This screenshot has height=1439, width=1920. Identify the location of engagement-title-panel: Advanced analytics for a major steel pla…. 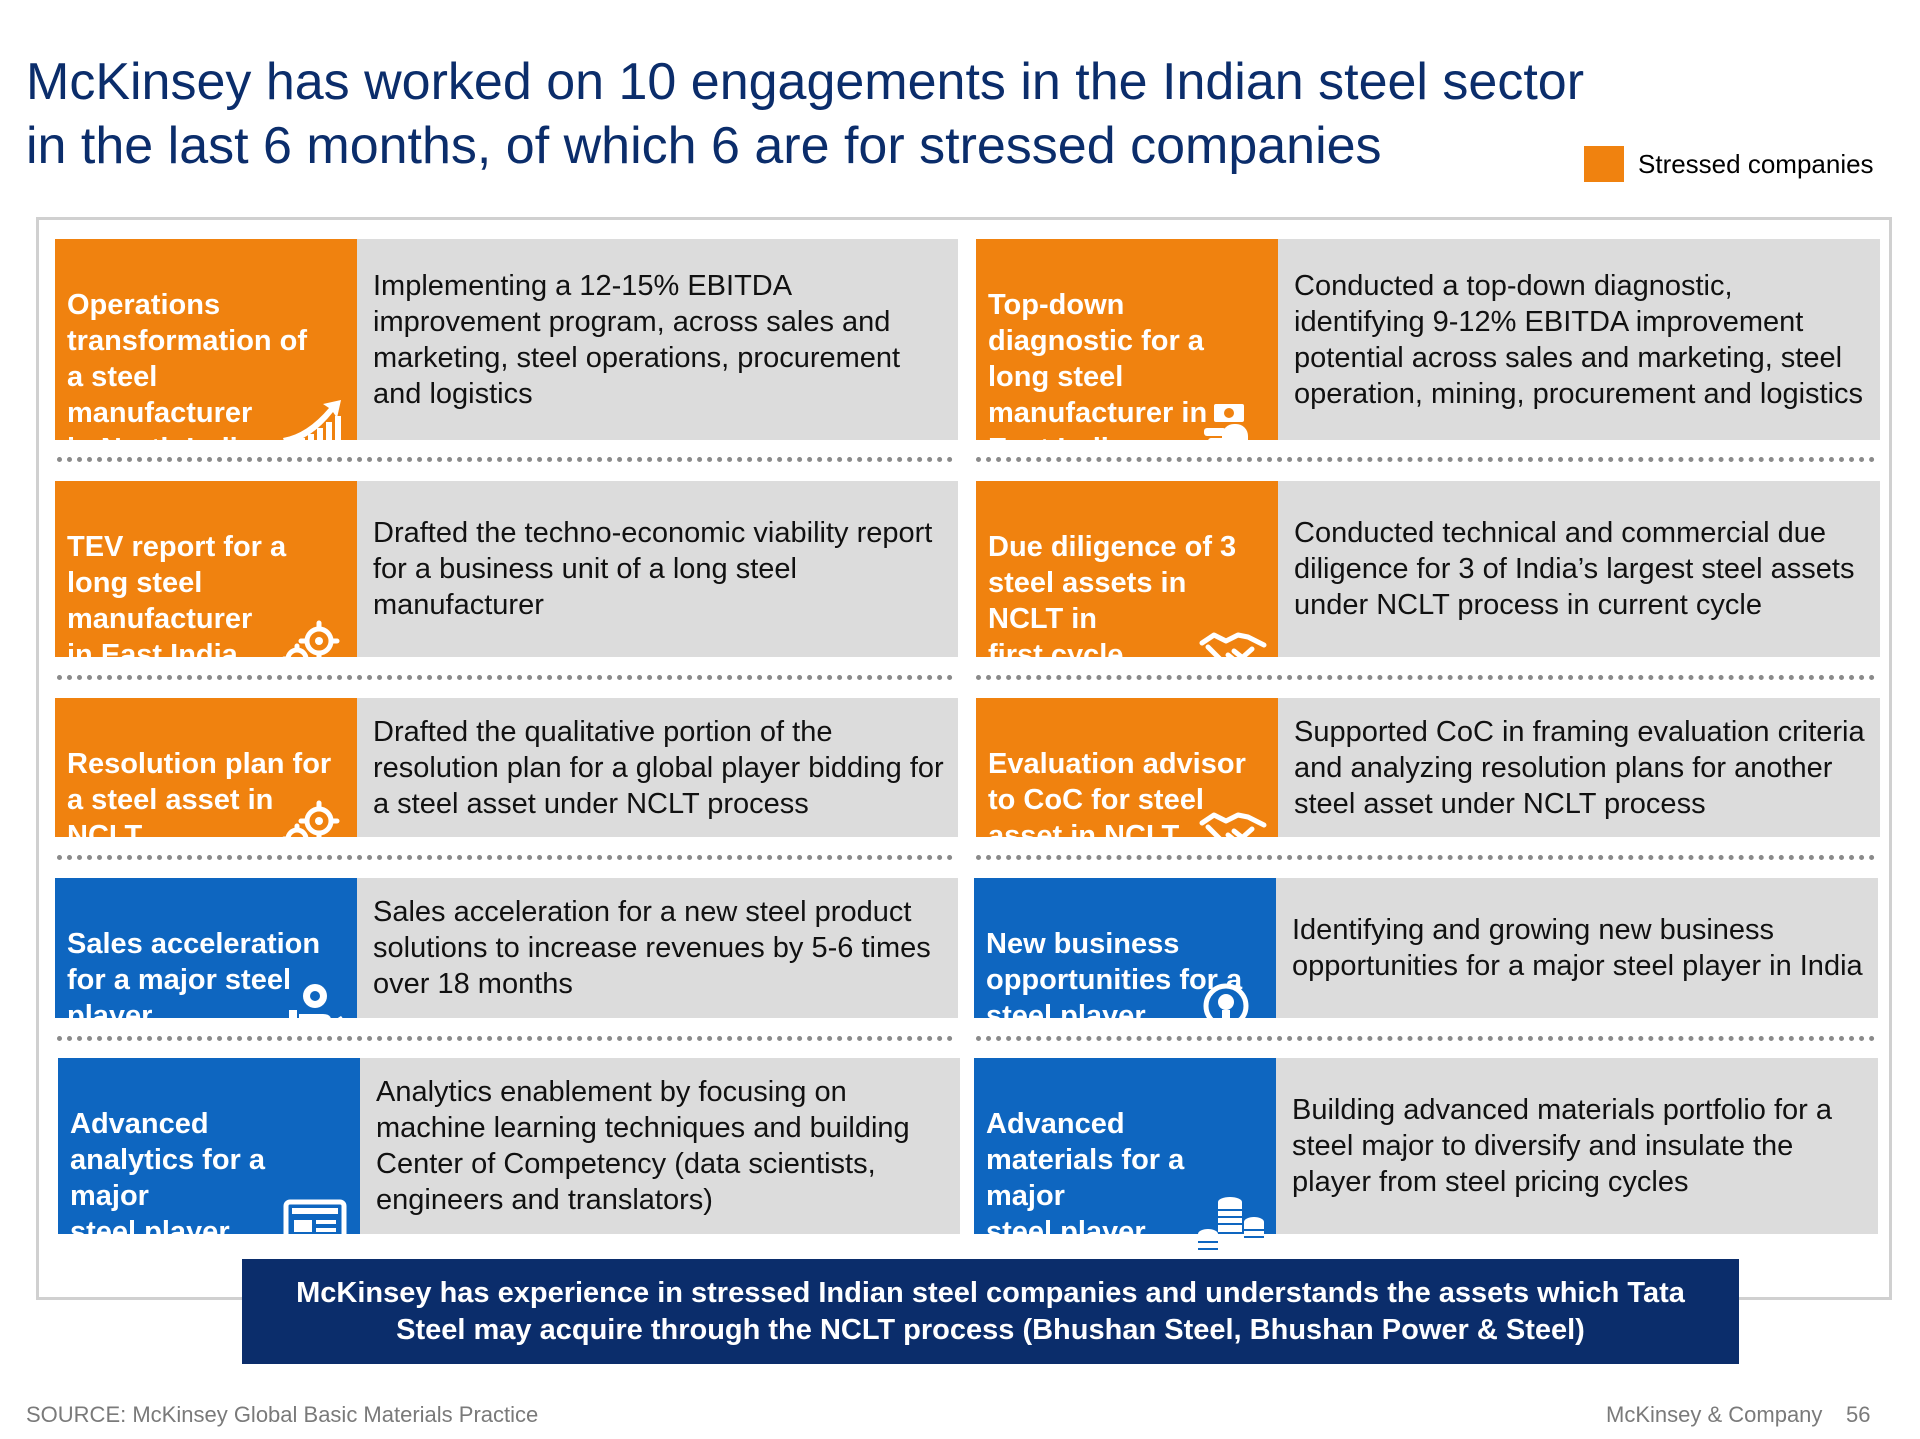
(209, 1156).